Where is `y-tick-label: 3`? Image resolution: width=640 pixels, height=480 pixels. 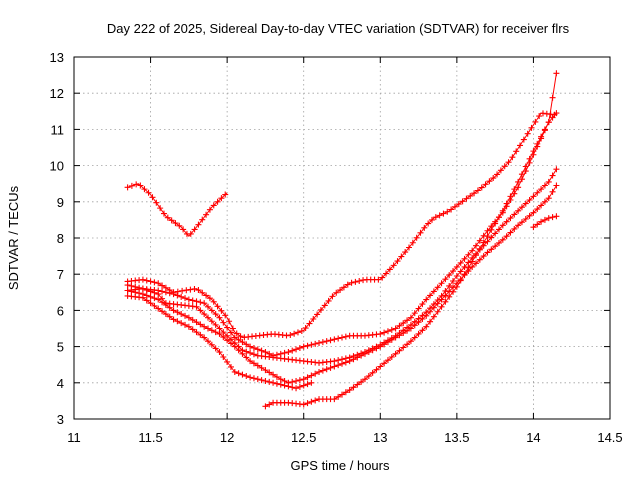
y-tick-label: 3 is located at coordinates (60, 419).